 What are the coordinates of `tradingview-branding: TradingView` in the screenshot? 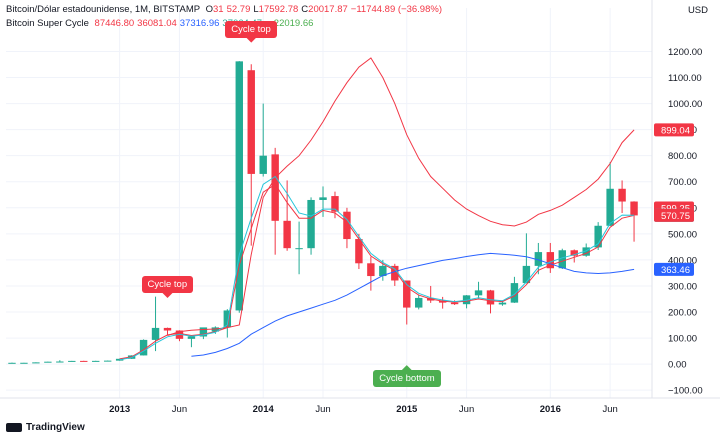 It's located at (45, 427).